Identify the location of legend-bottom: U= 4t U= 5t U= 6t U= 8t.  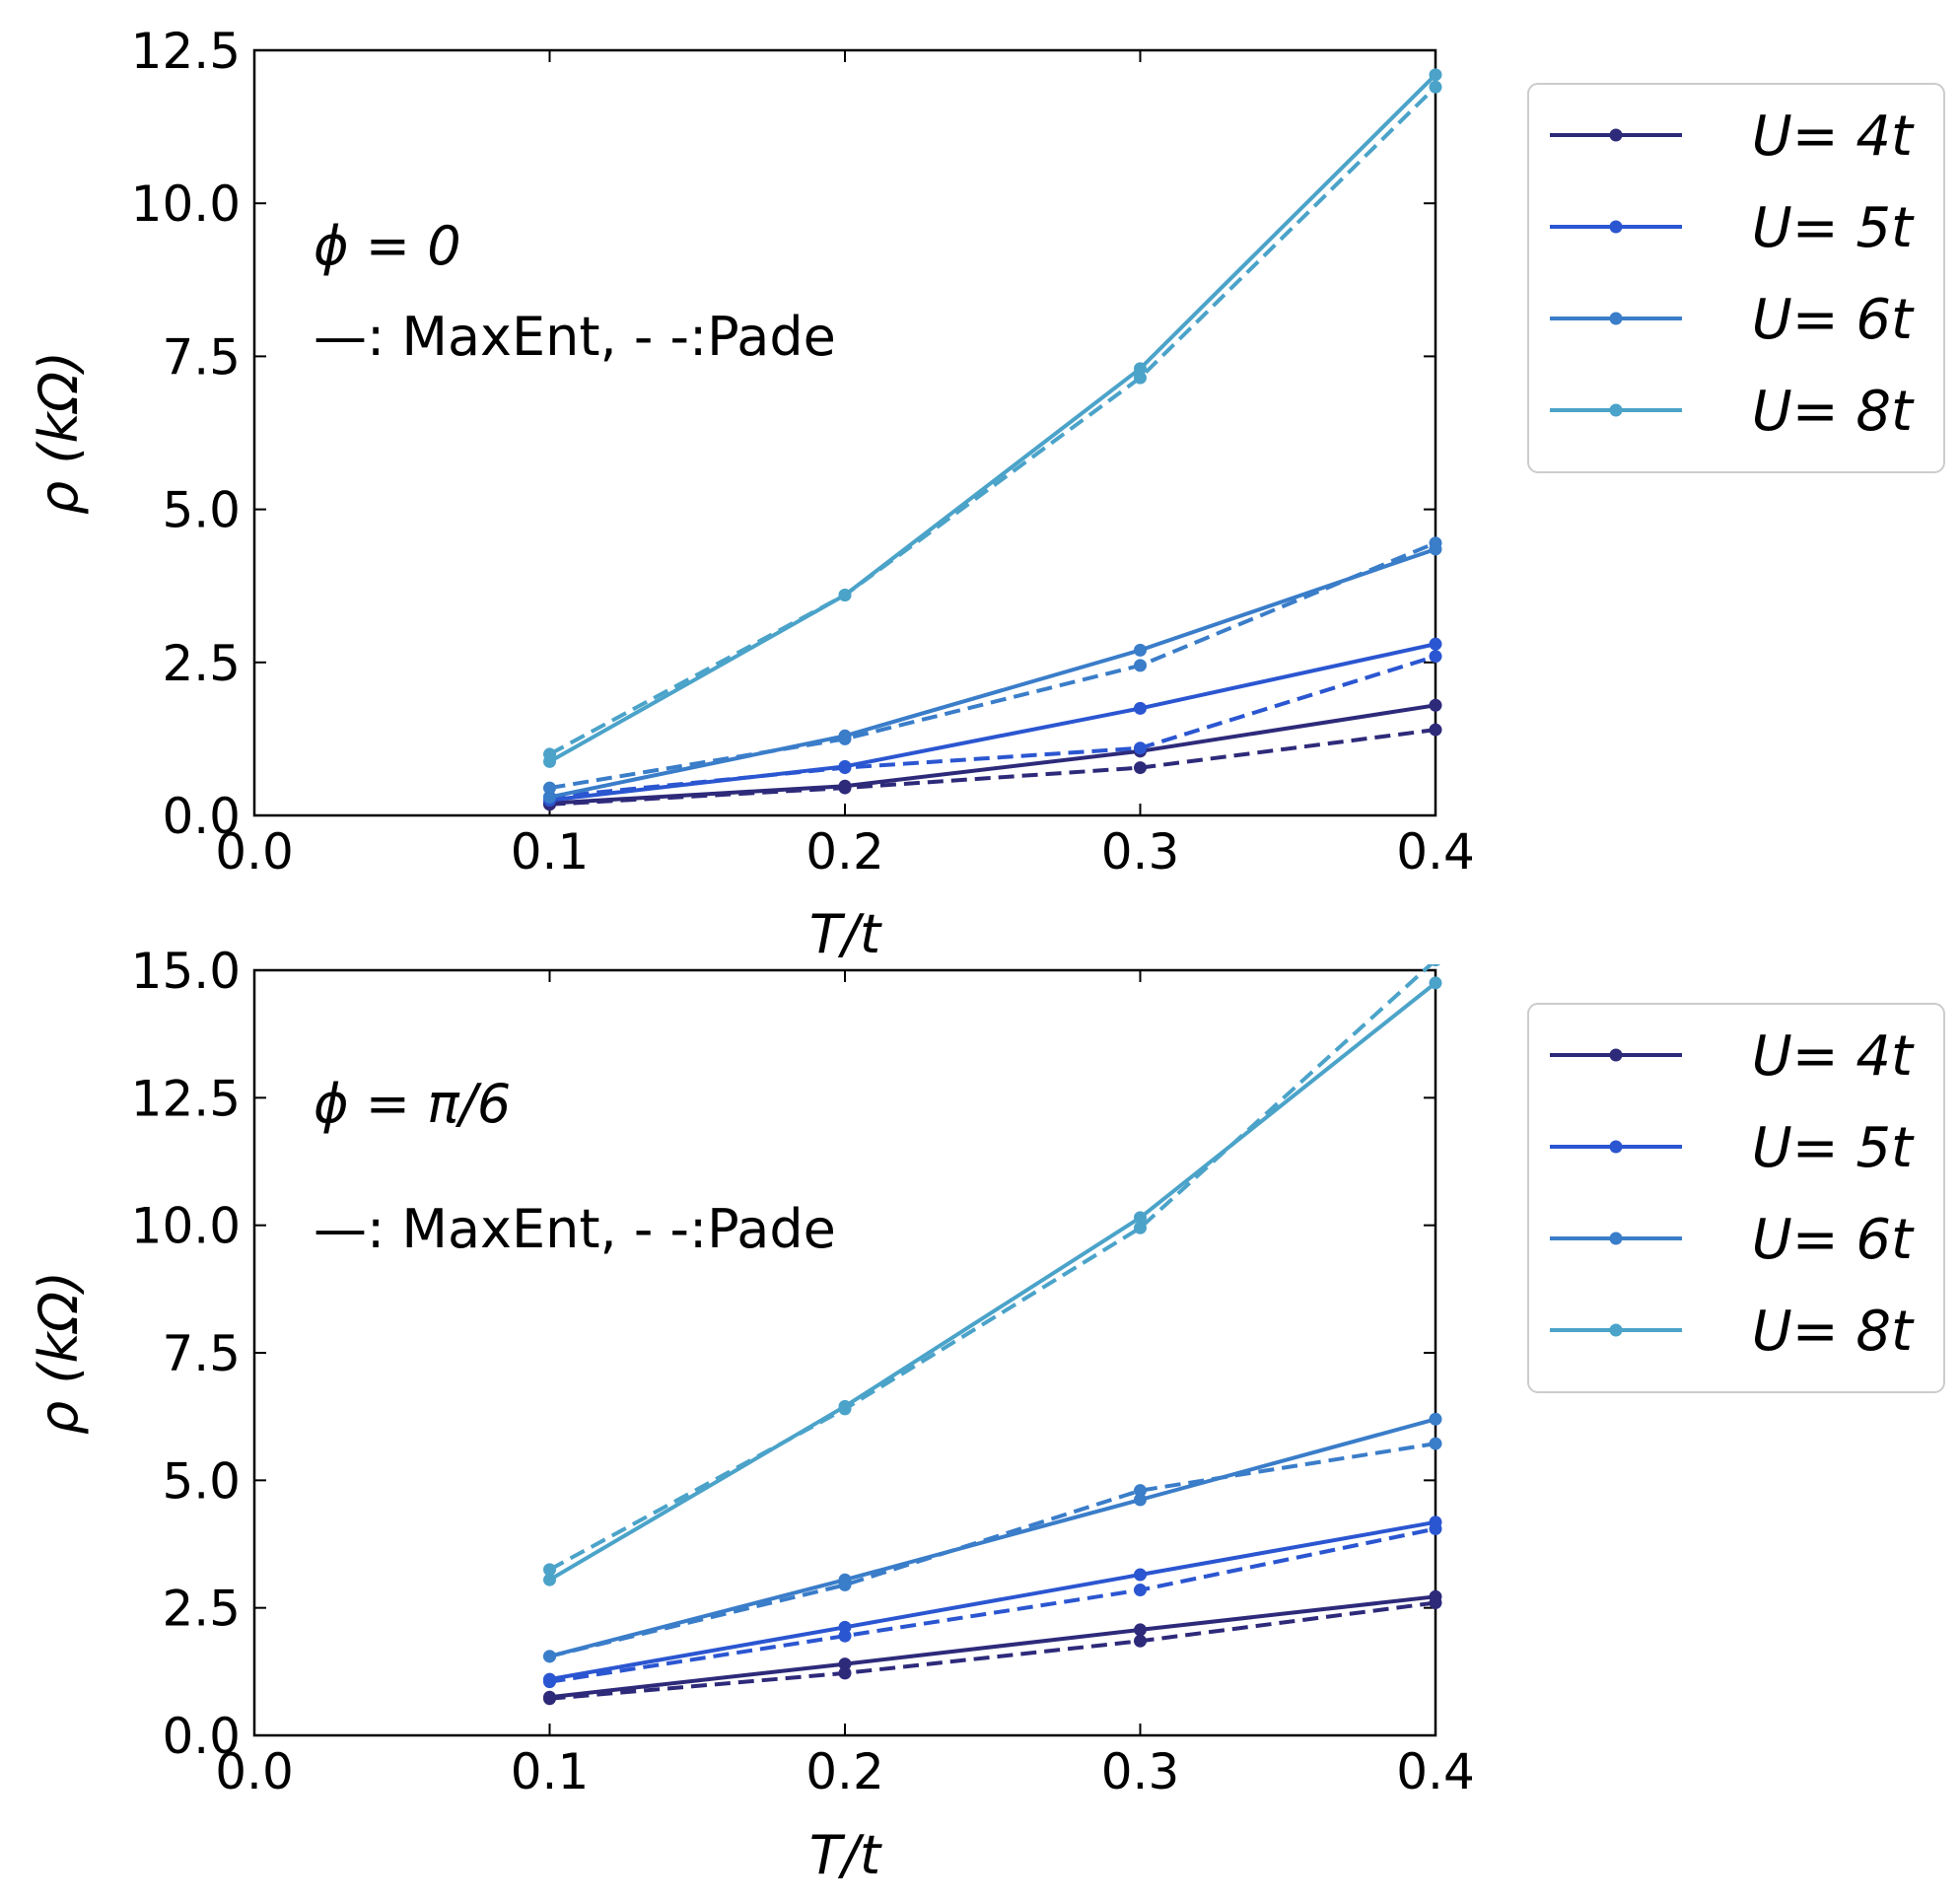
(1736, 1198).